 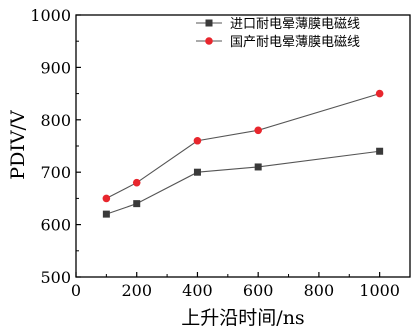 I want to click on y-tick-label: 700, so click(x=55, y=172).